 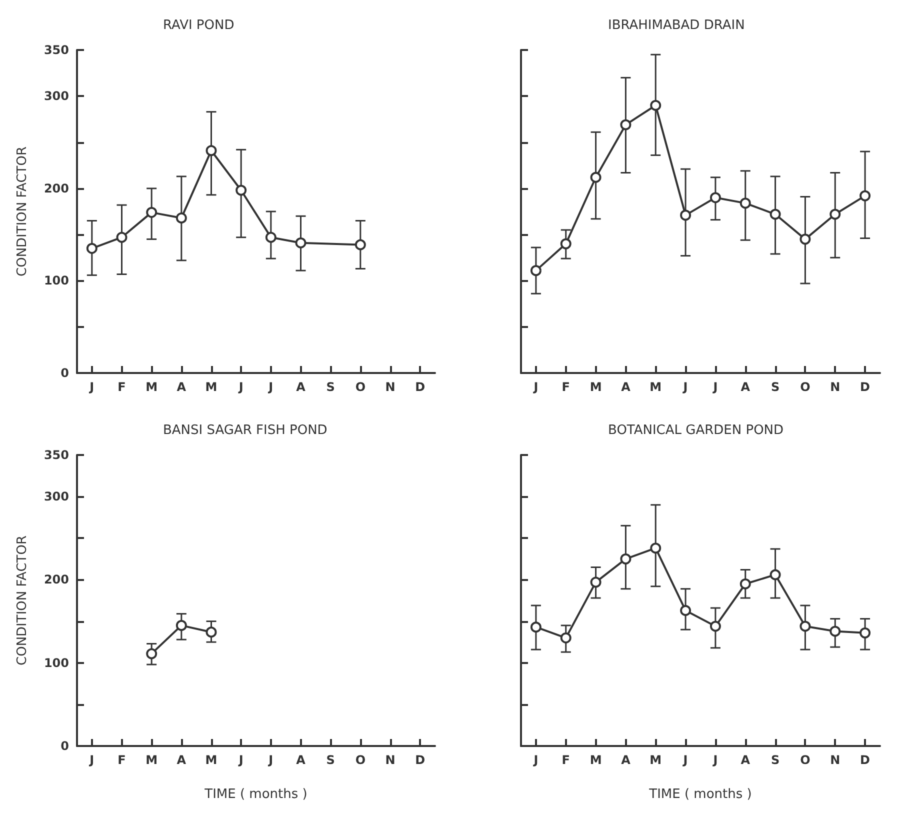 I want to click on chart-title: RAVI POND, so click(x=198, y=25).